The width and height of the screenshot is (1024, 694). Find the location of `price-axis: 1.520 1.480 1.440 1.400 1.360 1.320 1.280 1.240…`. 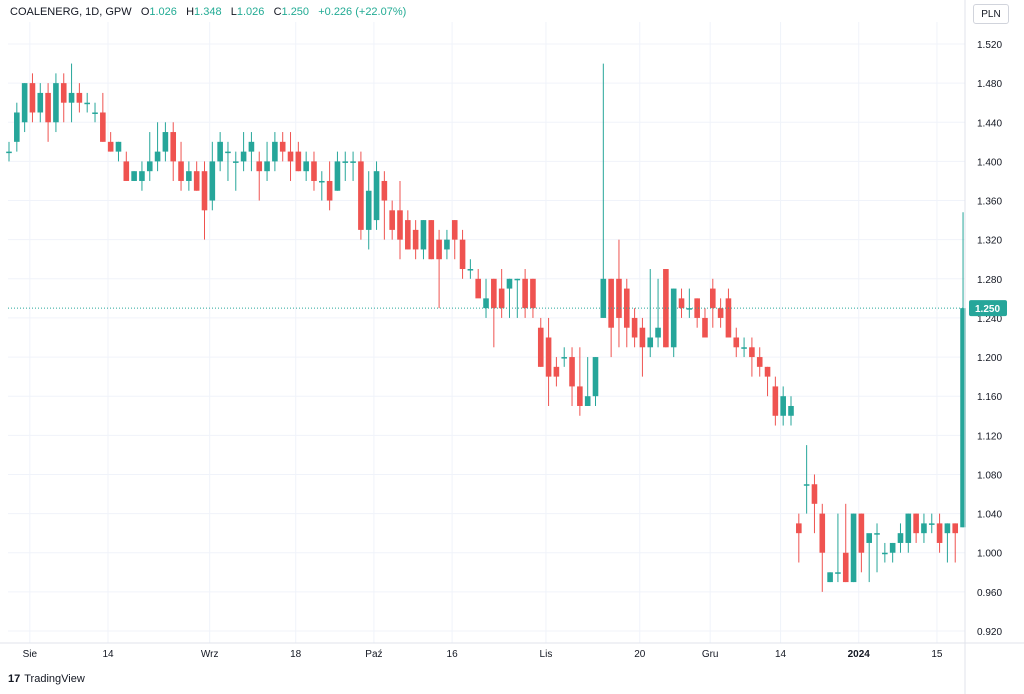

price-axis: 1.520 1.480 1.440 1.400 1.360 1.320 1.280 1.240… is located at coordinates (983, 347).